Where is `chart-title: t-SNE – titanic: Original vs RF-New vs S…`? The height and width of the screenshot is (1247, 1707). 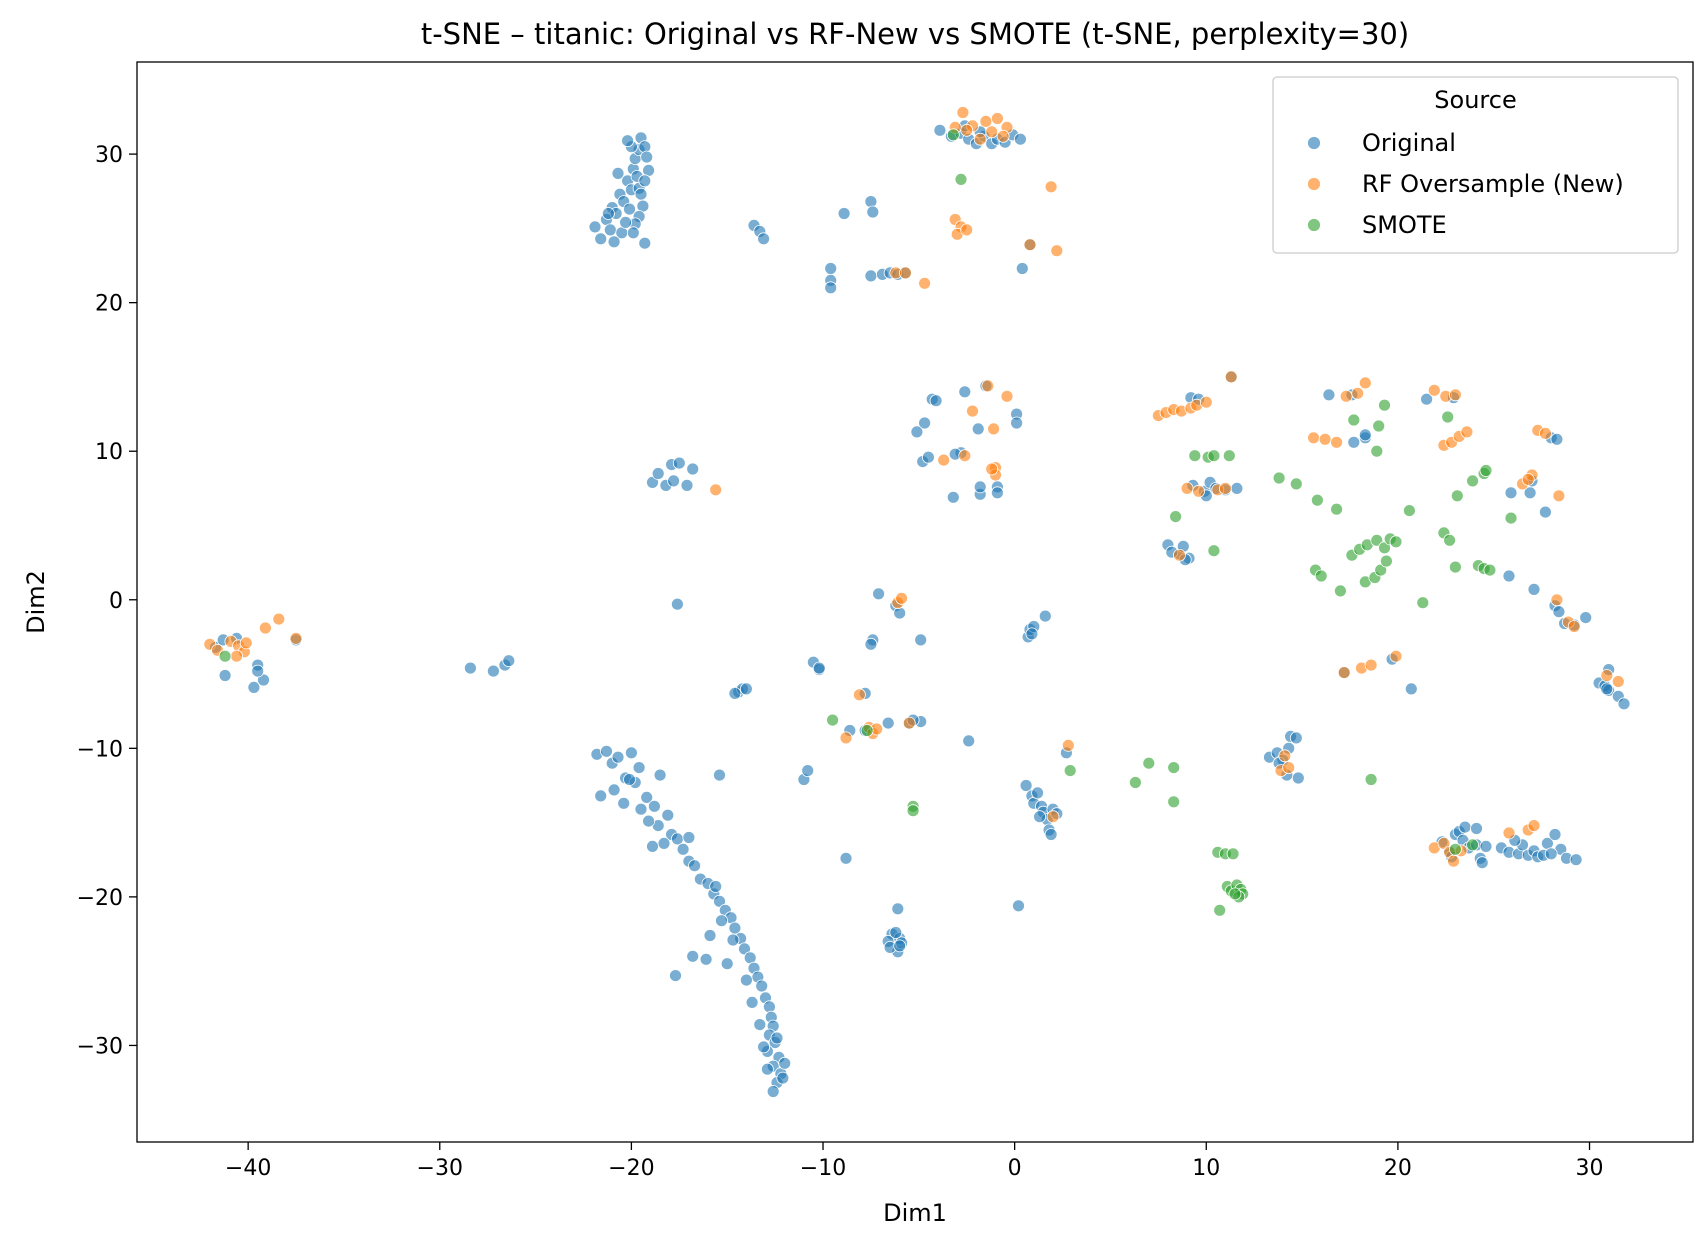 chart-title: t-SNE – titanic: Original vs RF-New vs S… is located at coordinates (915, 34).